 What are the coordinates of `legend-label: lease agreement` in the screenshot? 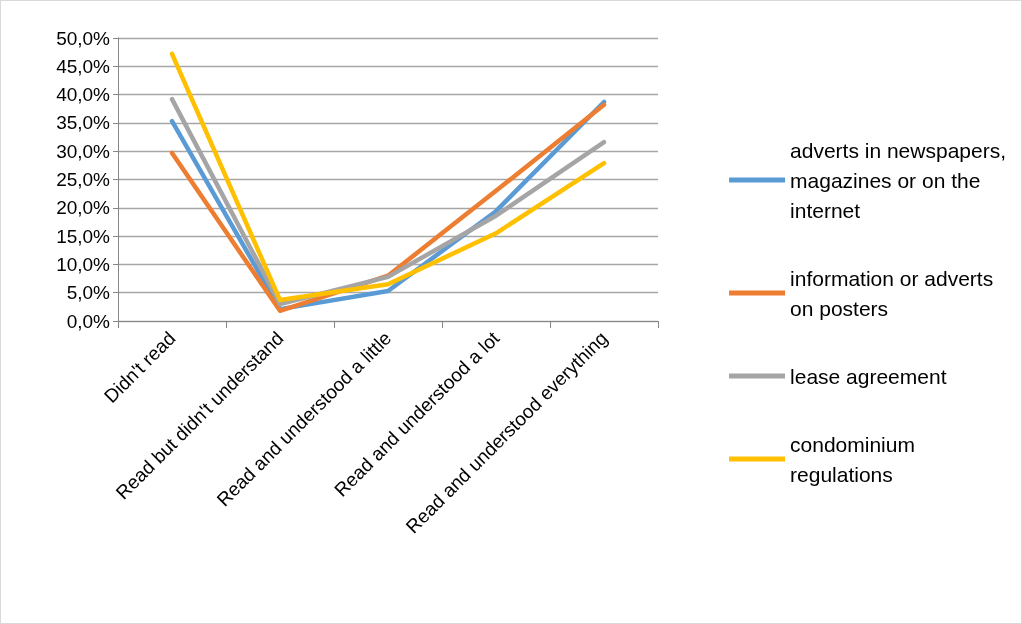 It's located at (868, 376).